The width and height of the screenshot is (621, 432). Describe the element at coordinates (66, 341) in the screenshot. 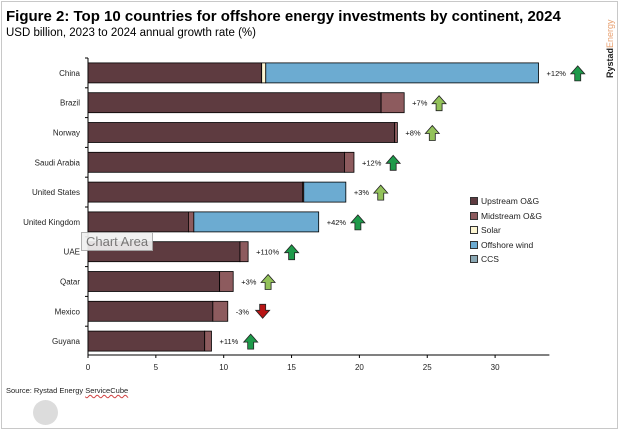

I see `category-label: Guyana` at that location.